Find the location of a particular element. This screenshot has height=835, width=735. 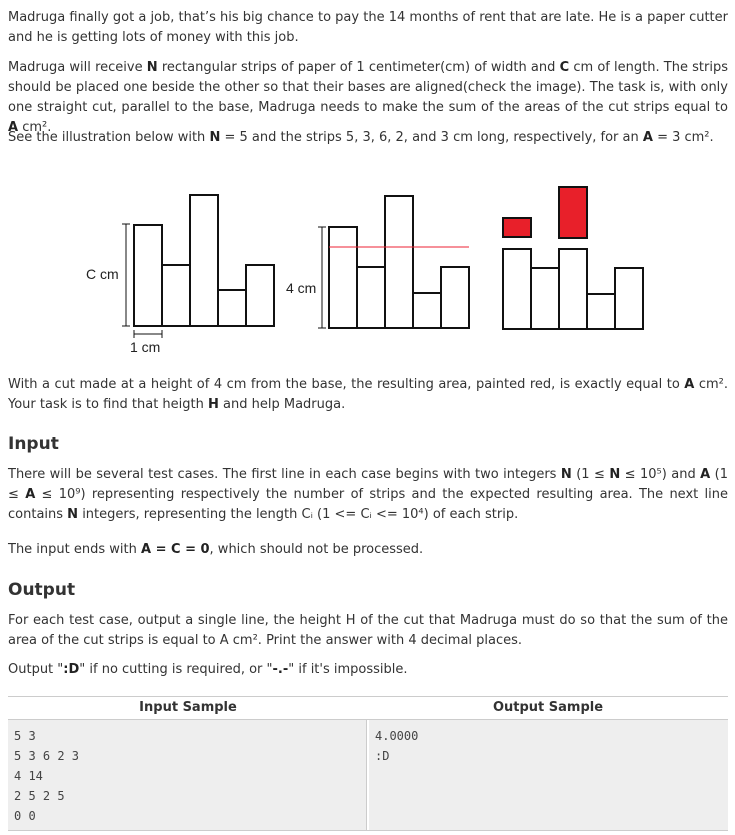

bold-text: A = C = 0 is located at coordinates (175, 549).